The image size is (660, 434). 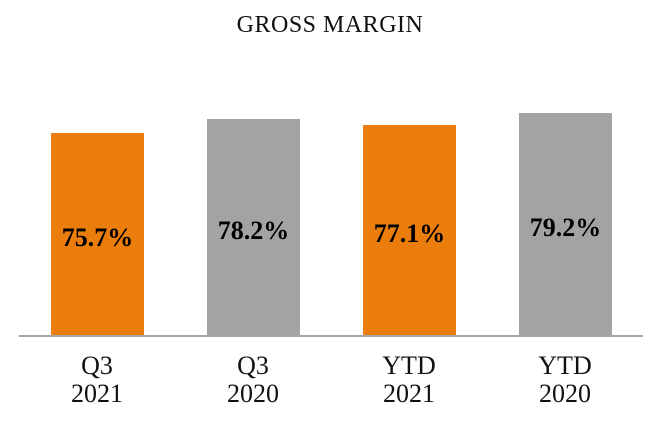 I want to click on bar-ytd-2021: 77.1%, so click(x=409, y=230).